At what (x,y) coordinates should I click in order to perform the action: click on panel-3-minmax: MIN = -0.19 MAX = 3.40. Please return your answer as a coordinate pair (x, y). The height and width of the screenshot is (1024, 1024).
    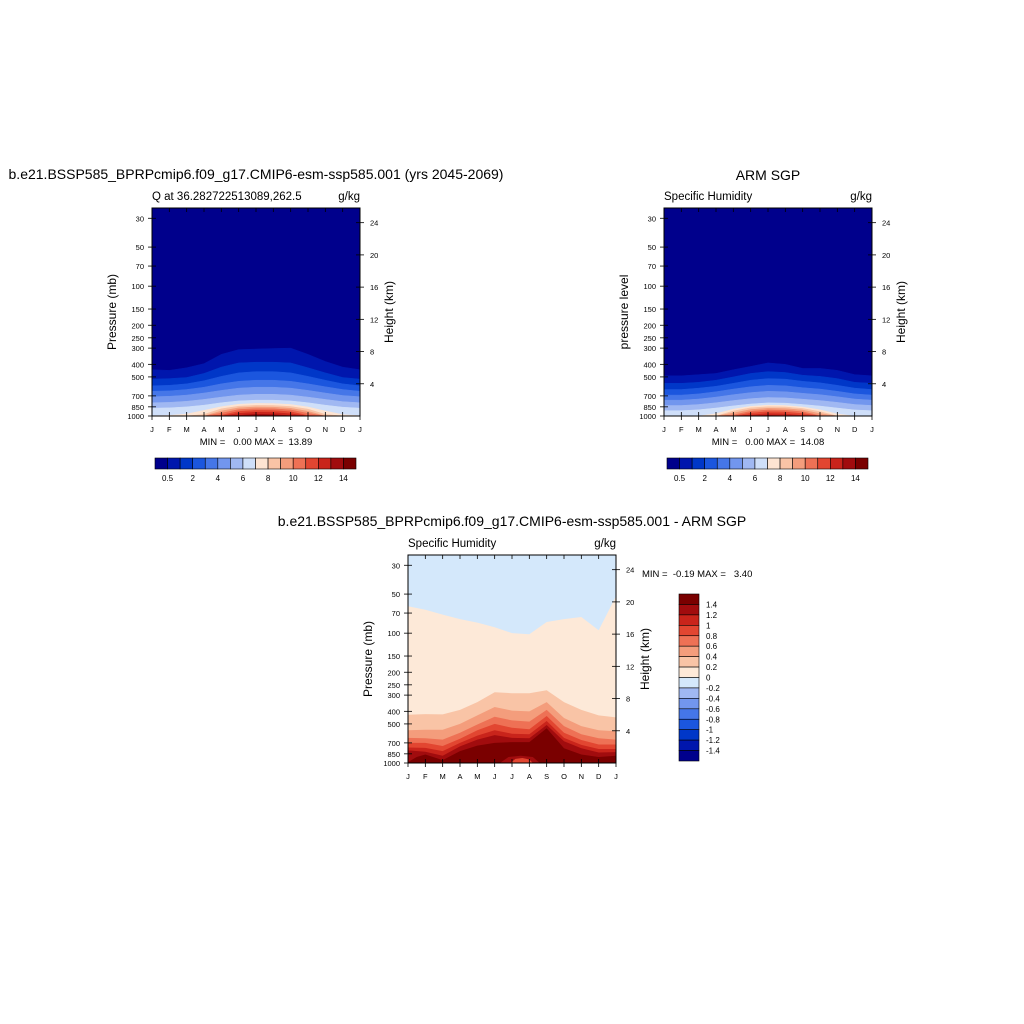
    Looking at the image, I should click on (697, 574).